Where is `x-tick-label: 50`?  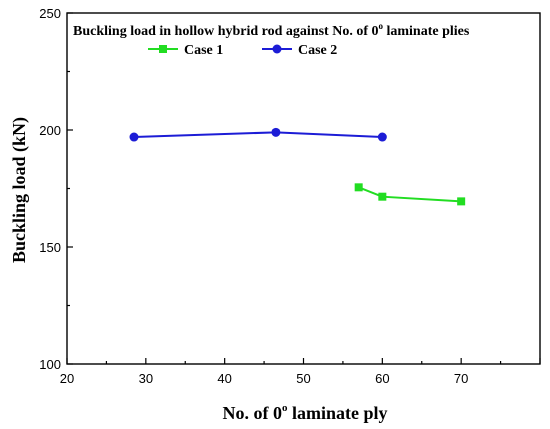 x-tick-label: 50 is located at coordinates (303, 378).